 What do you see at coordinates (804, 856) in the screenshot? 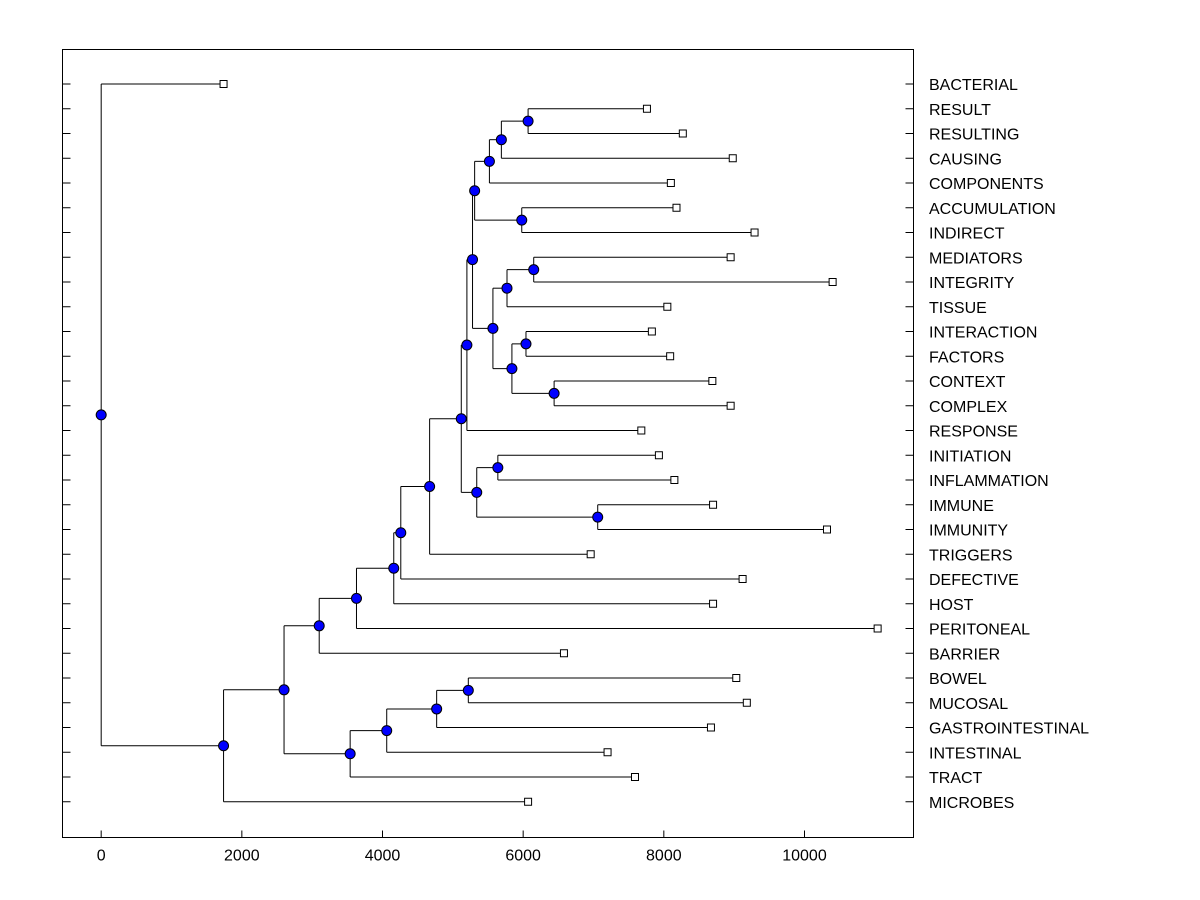
I see `x-tick-label: 10000` at bounding box center [804, 856].